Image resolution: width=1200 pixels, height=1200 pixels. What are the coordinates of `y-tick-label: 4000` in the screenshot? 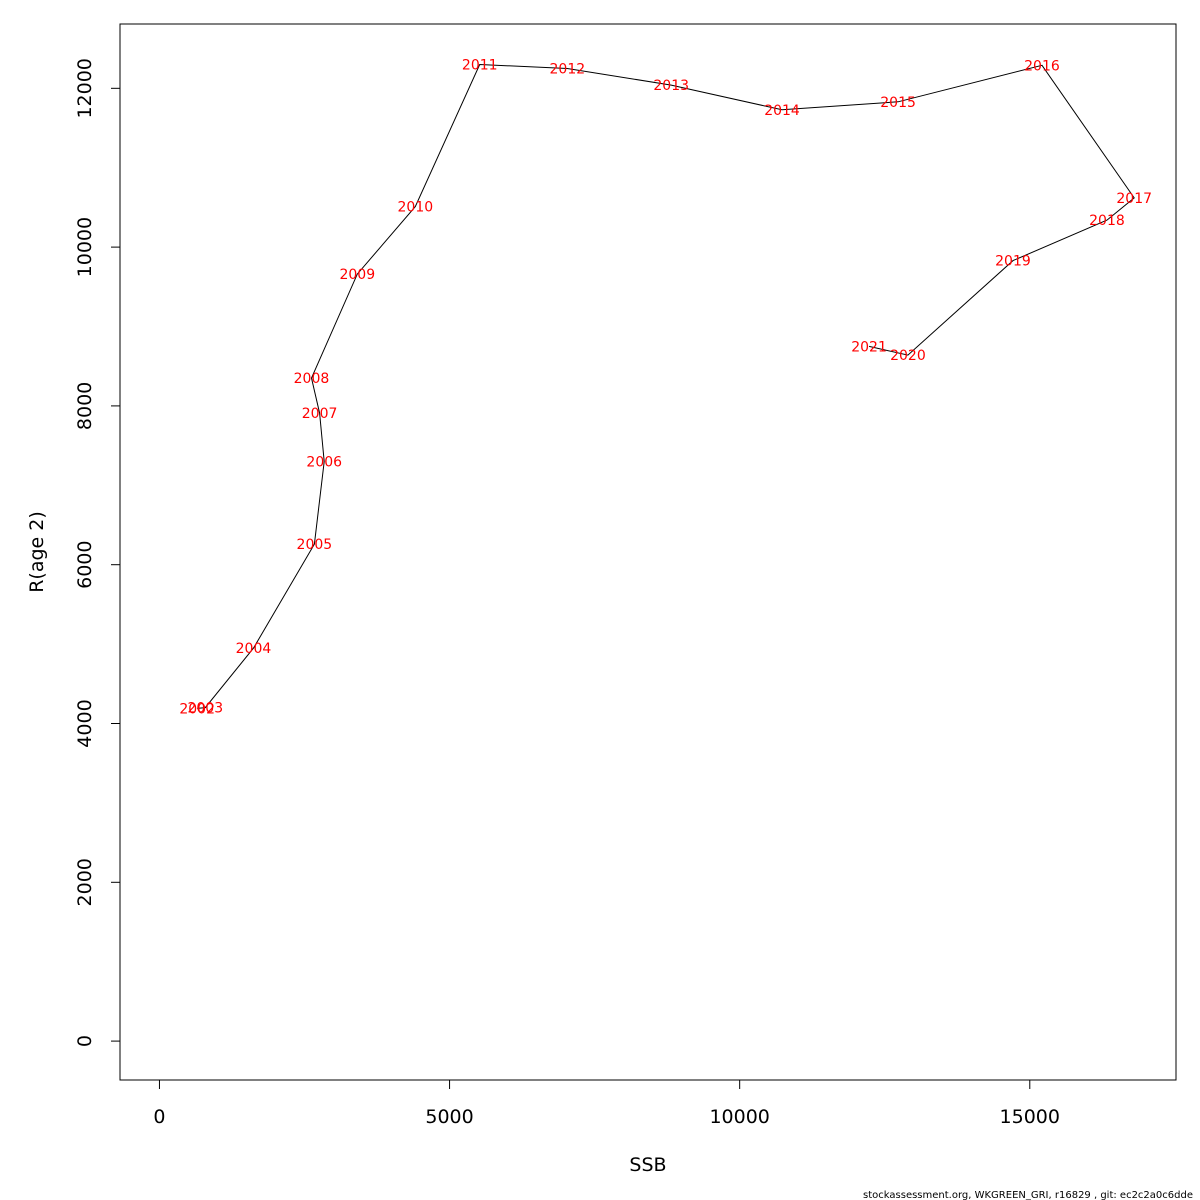 It's located at (85, 723).